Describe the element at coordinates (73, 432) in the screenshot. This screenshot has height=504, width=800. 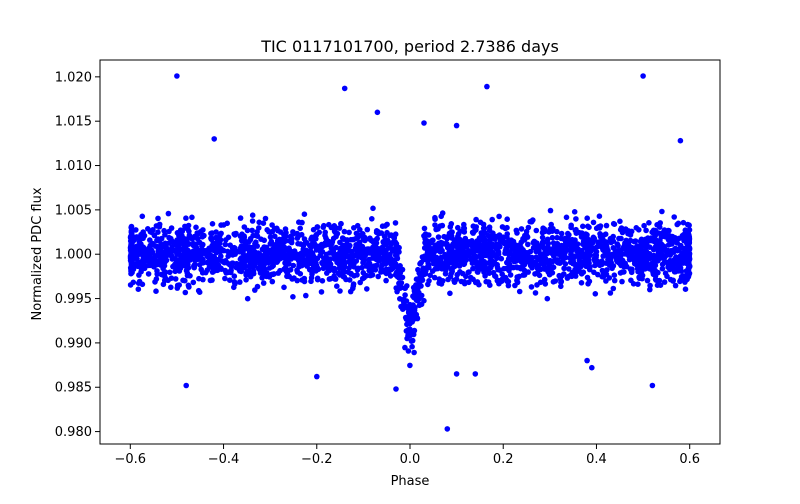
I see `y-tick-label: 0.980` at that location.